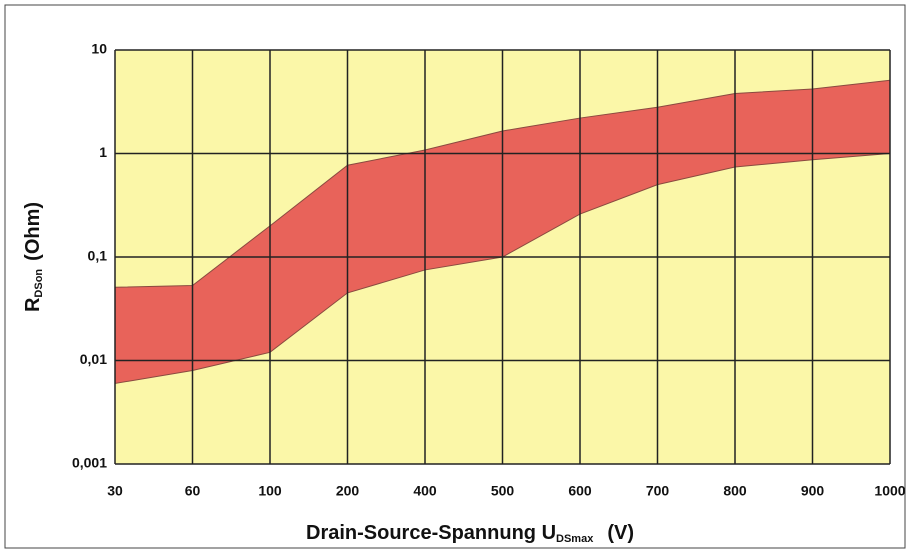 Image resolution: width=912 pixels, height=553 pixels. What do you see at coordinates (425, 491) in the screenshot?
I see `x-tick-label: 400` at bounding box center [425, 491].